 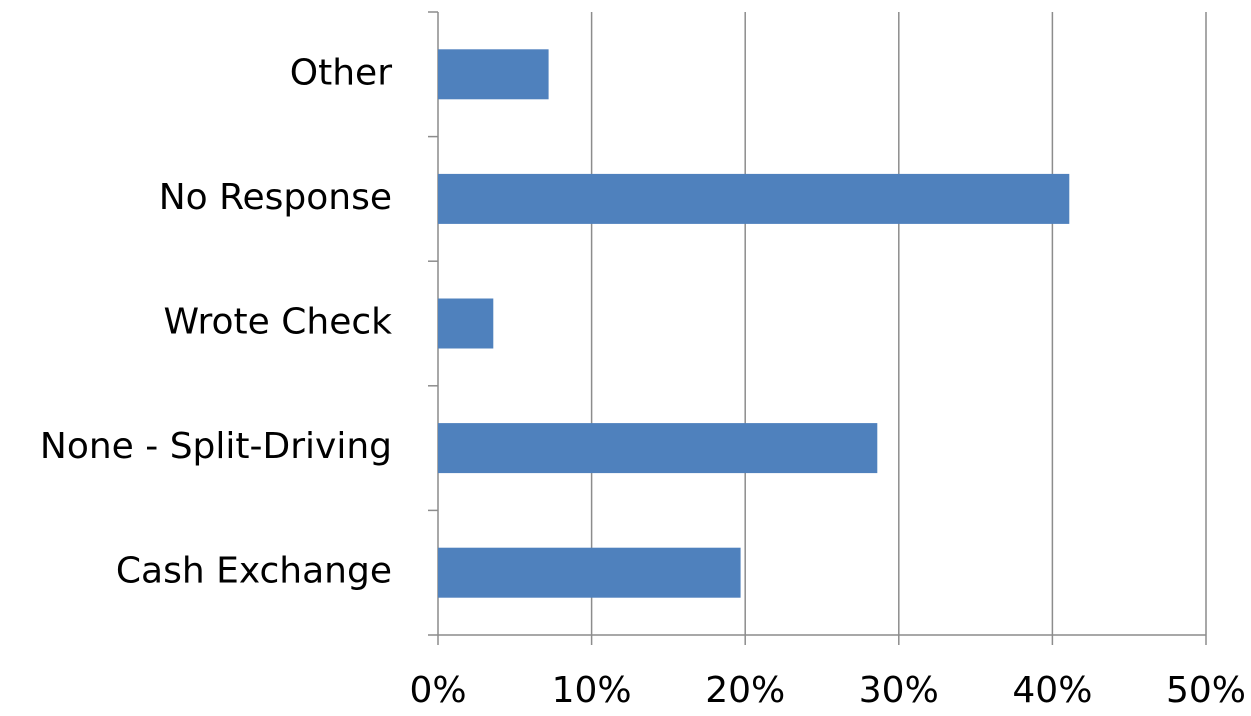 I want to click on x-tick-label: 0%, so click(x=437, y=690).